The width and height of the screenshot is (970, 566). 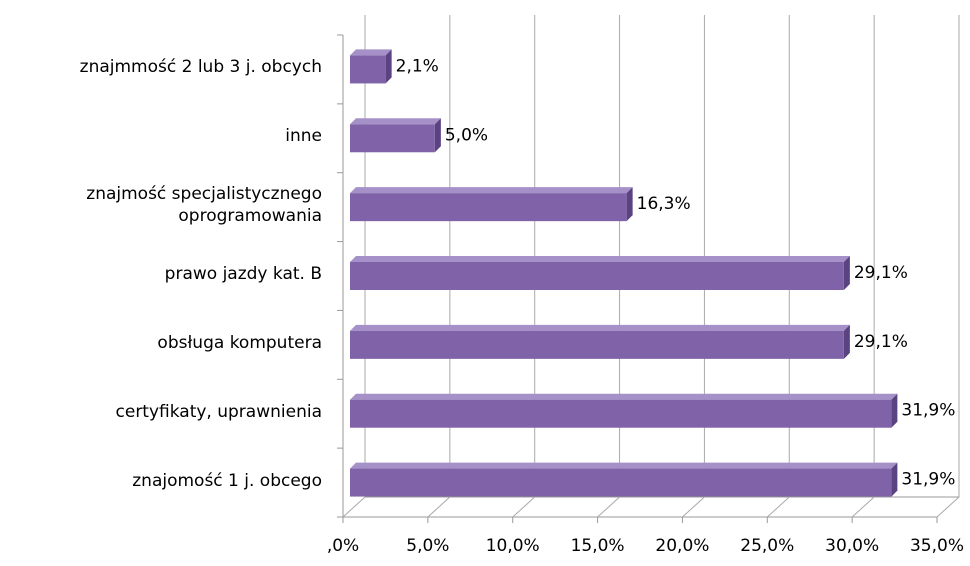 What do you see at coordinates (937, 546) in the screenshot?
I see `x-tick-label: 35,0%` at bounding box center [937, 546].